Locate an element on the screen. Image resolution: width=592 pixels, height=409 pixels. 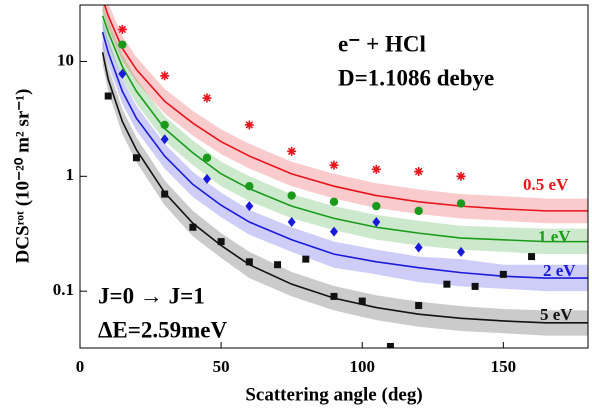
x-tick-label: 100 is located at coordinates (362, 366).